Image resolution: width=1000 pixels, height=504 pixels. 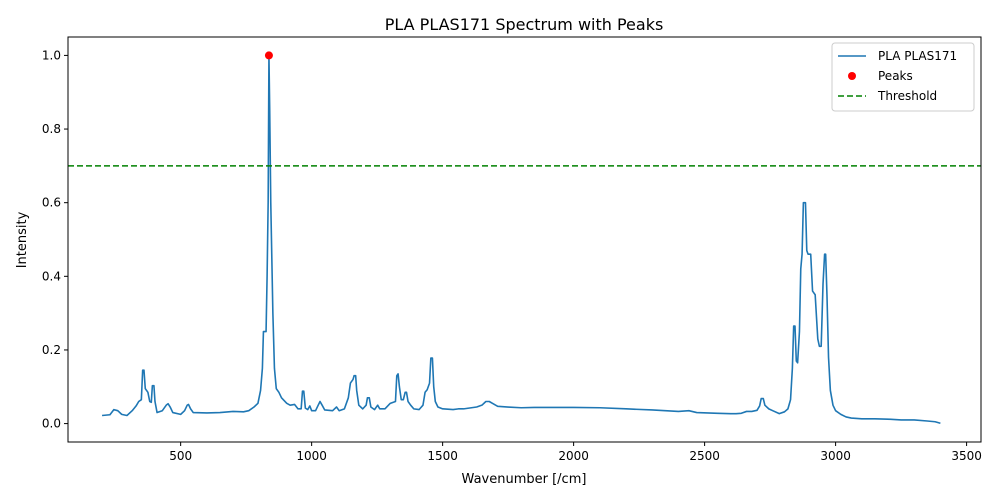 What do you see at coordinates (835, 456) in the screenshot?
I see `x-tick-label: 3000` at bounding box center [835, 456].